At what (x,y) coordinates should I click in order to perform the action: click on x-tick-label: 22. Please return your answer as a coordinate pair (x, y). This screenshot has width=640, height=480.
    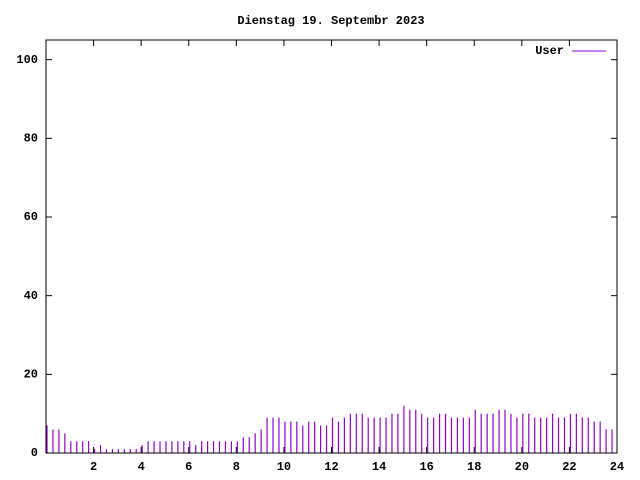
    Looking at the image, I should click on (569, 467).